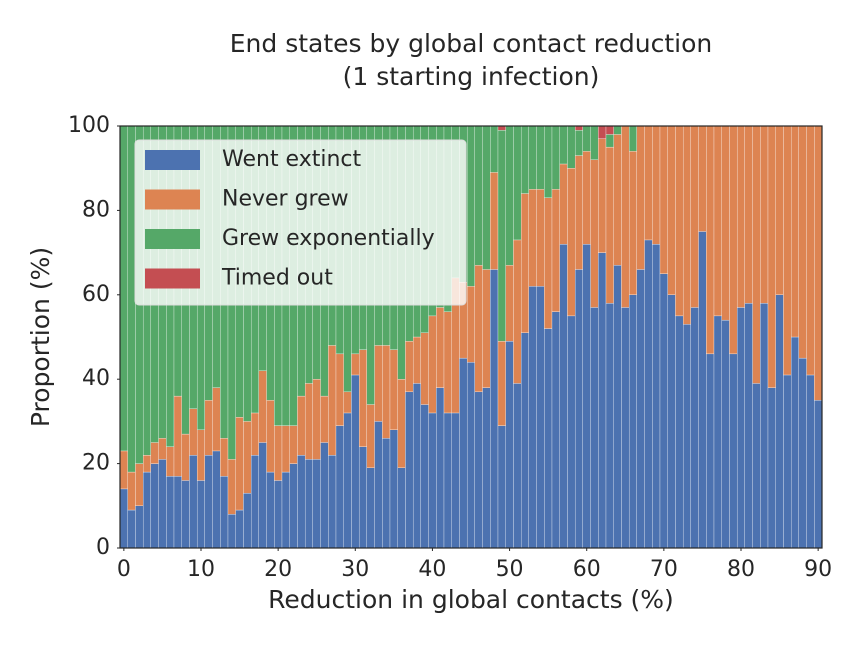 This screenshot has width=864, height=648. What do you see at coordinates (201, 569) in the screenshot?
I see `x-tick-label: 10` at bounding box center [201, 569].